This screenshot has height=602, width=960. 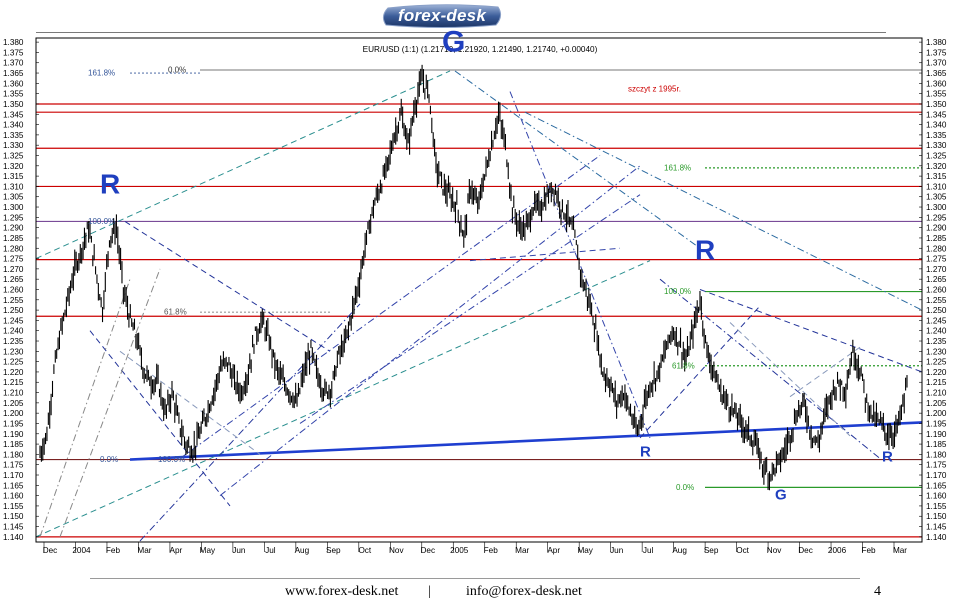 What do you see at coordinates (742, 550) in the screenshot?
I see `x-tick-label: Oct` at bounding box center [742, 550].